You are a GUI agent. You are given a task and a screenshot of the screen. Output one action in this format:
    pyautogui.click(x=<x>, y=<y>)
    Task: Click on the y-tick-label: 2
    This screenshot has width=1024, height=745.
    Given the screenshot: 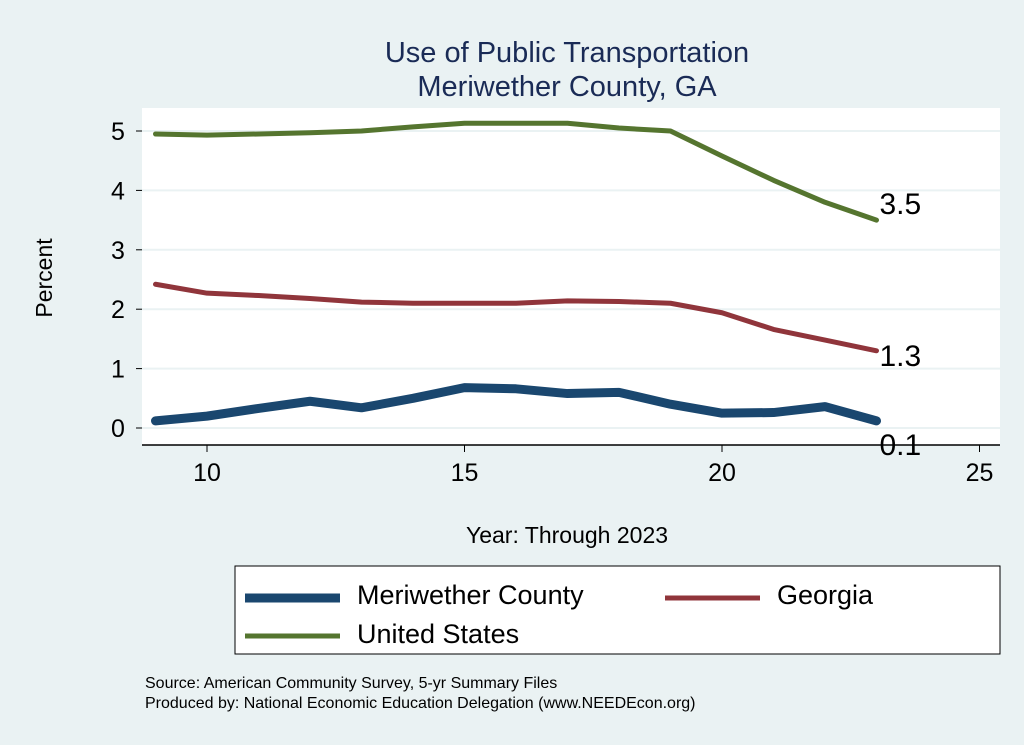 What is the action you would take?
    pyautogui.click(x=118, y=310)
    